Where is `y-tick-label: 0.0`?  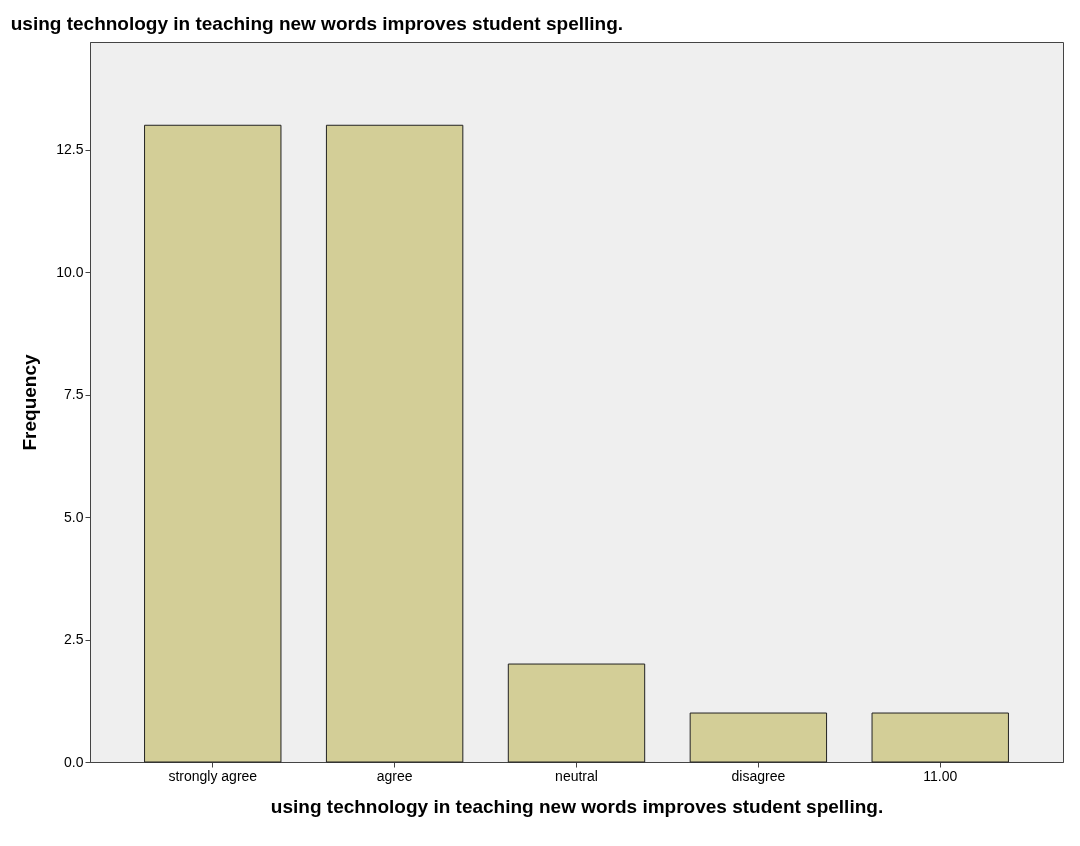 y-tick-label: 0.0 is located at coordinates (74, 761).